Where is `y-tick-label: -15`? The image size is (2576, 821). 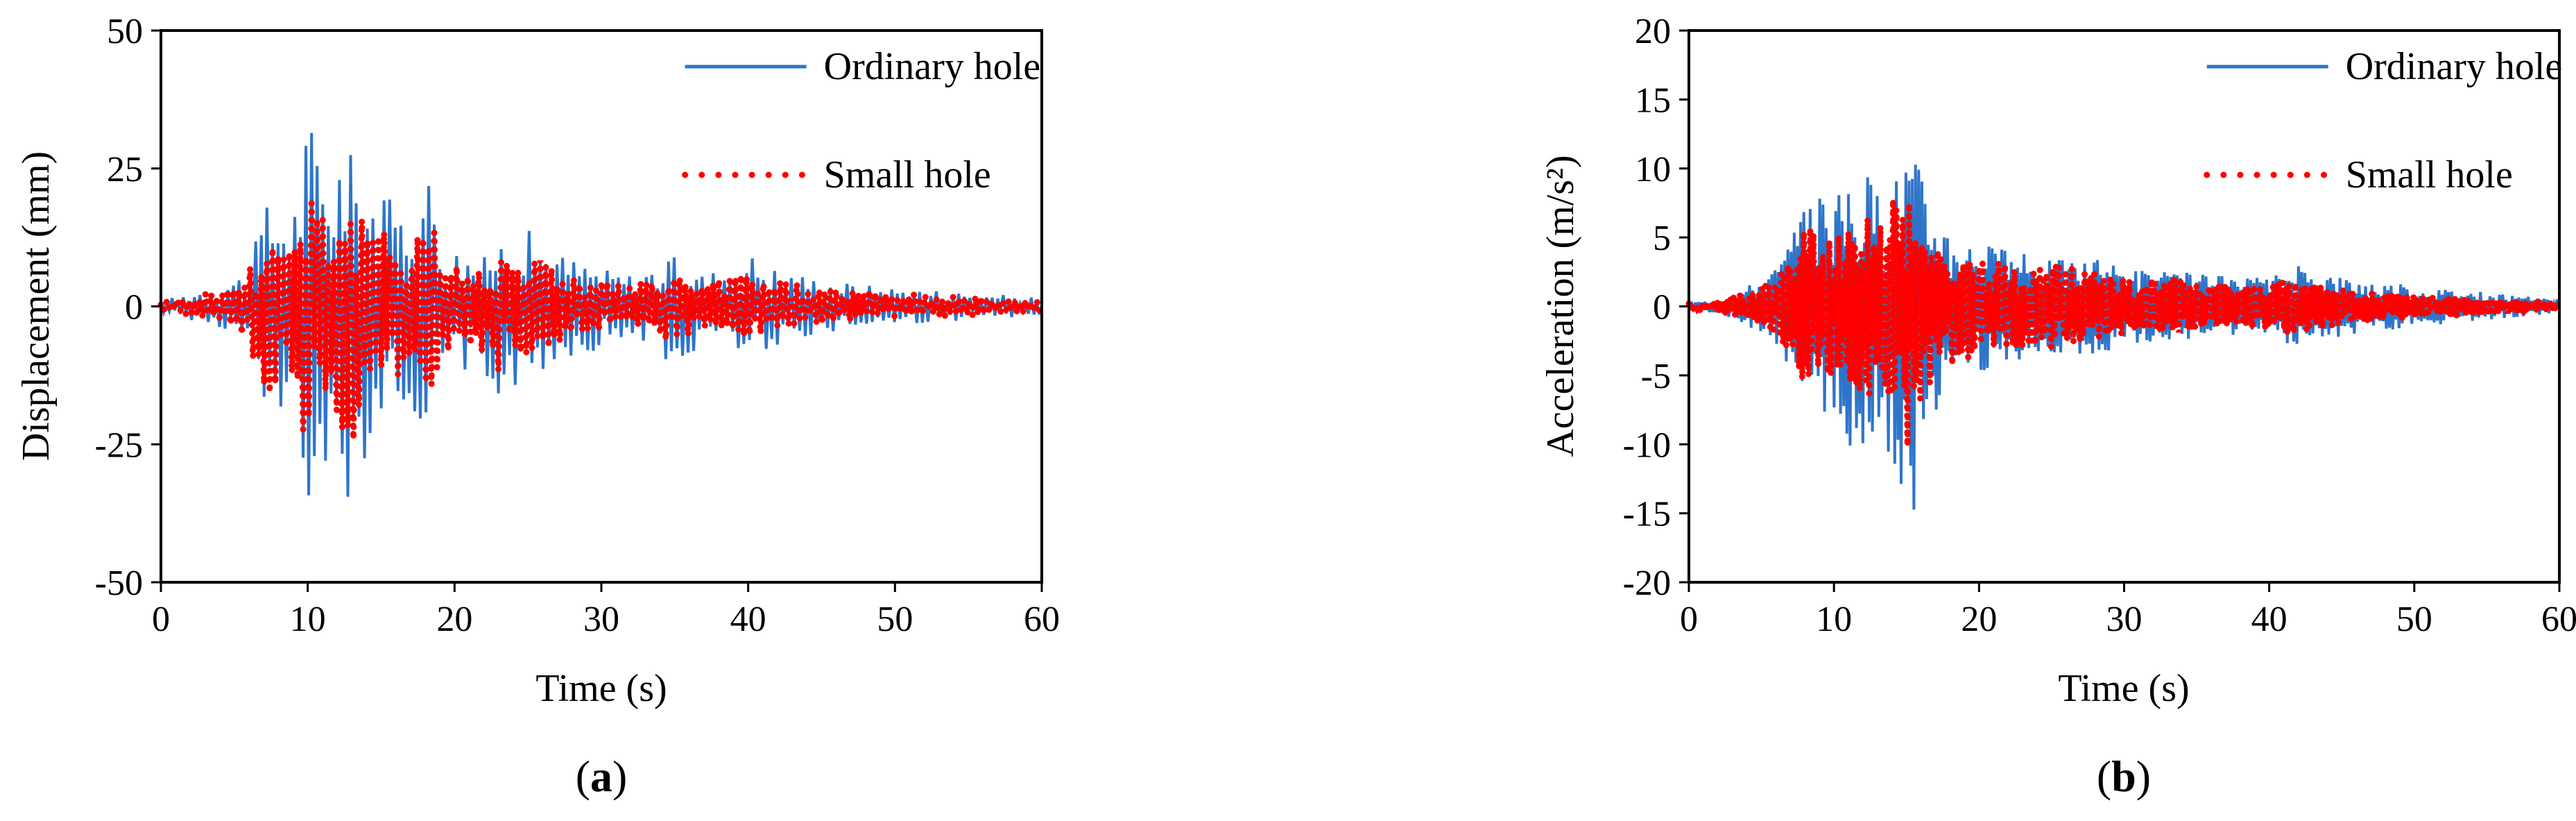
y-tick-label: -15 is located at coordinates (1647, 514).